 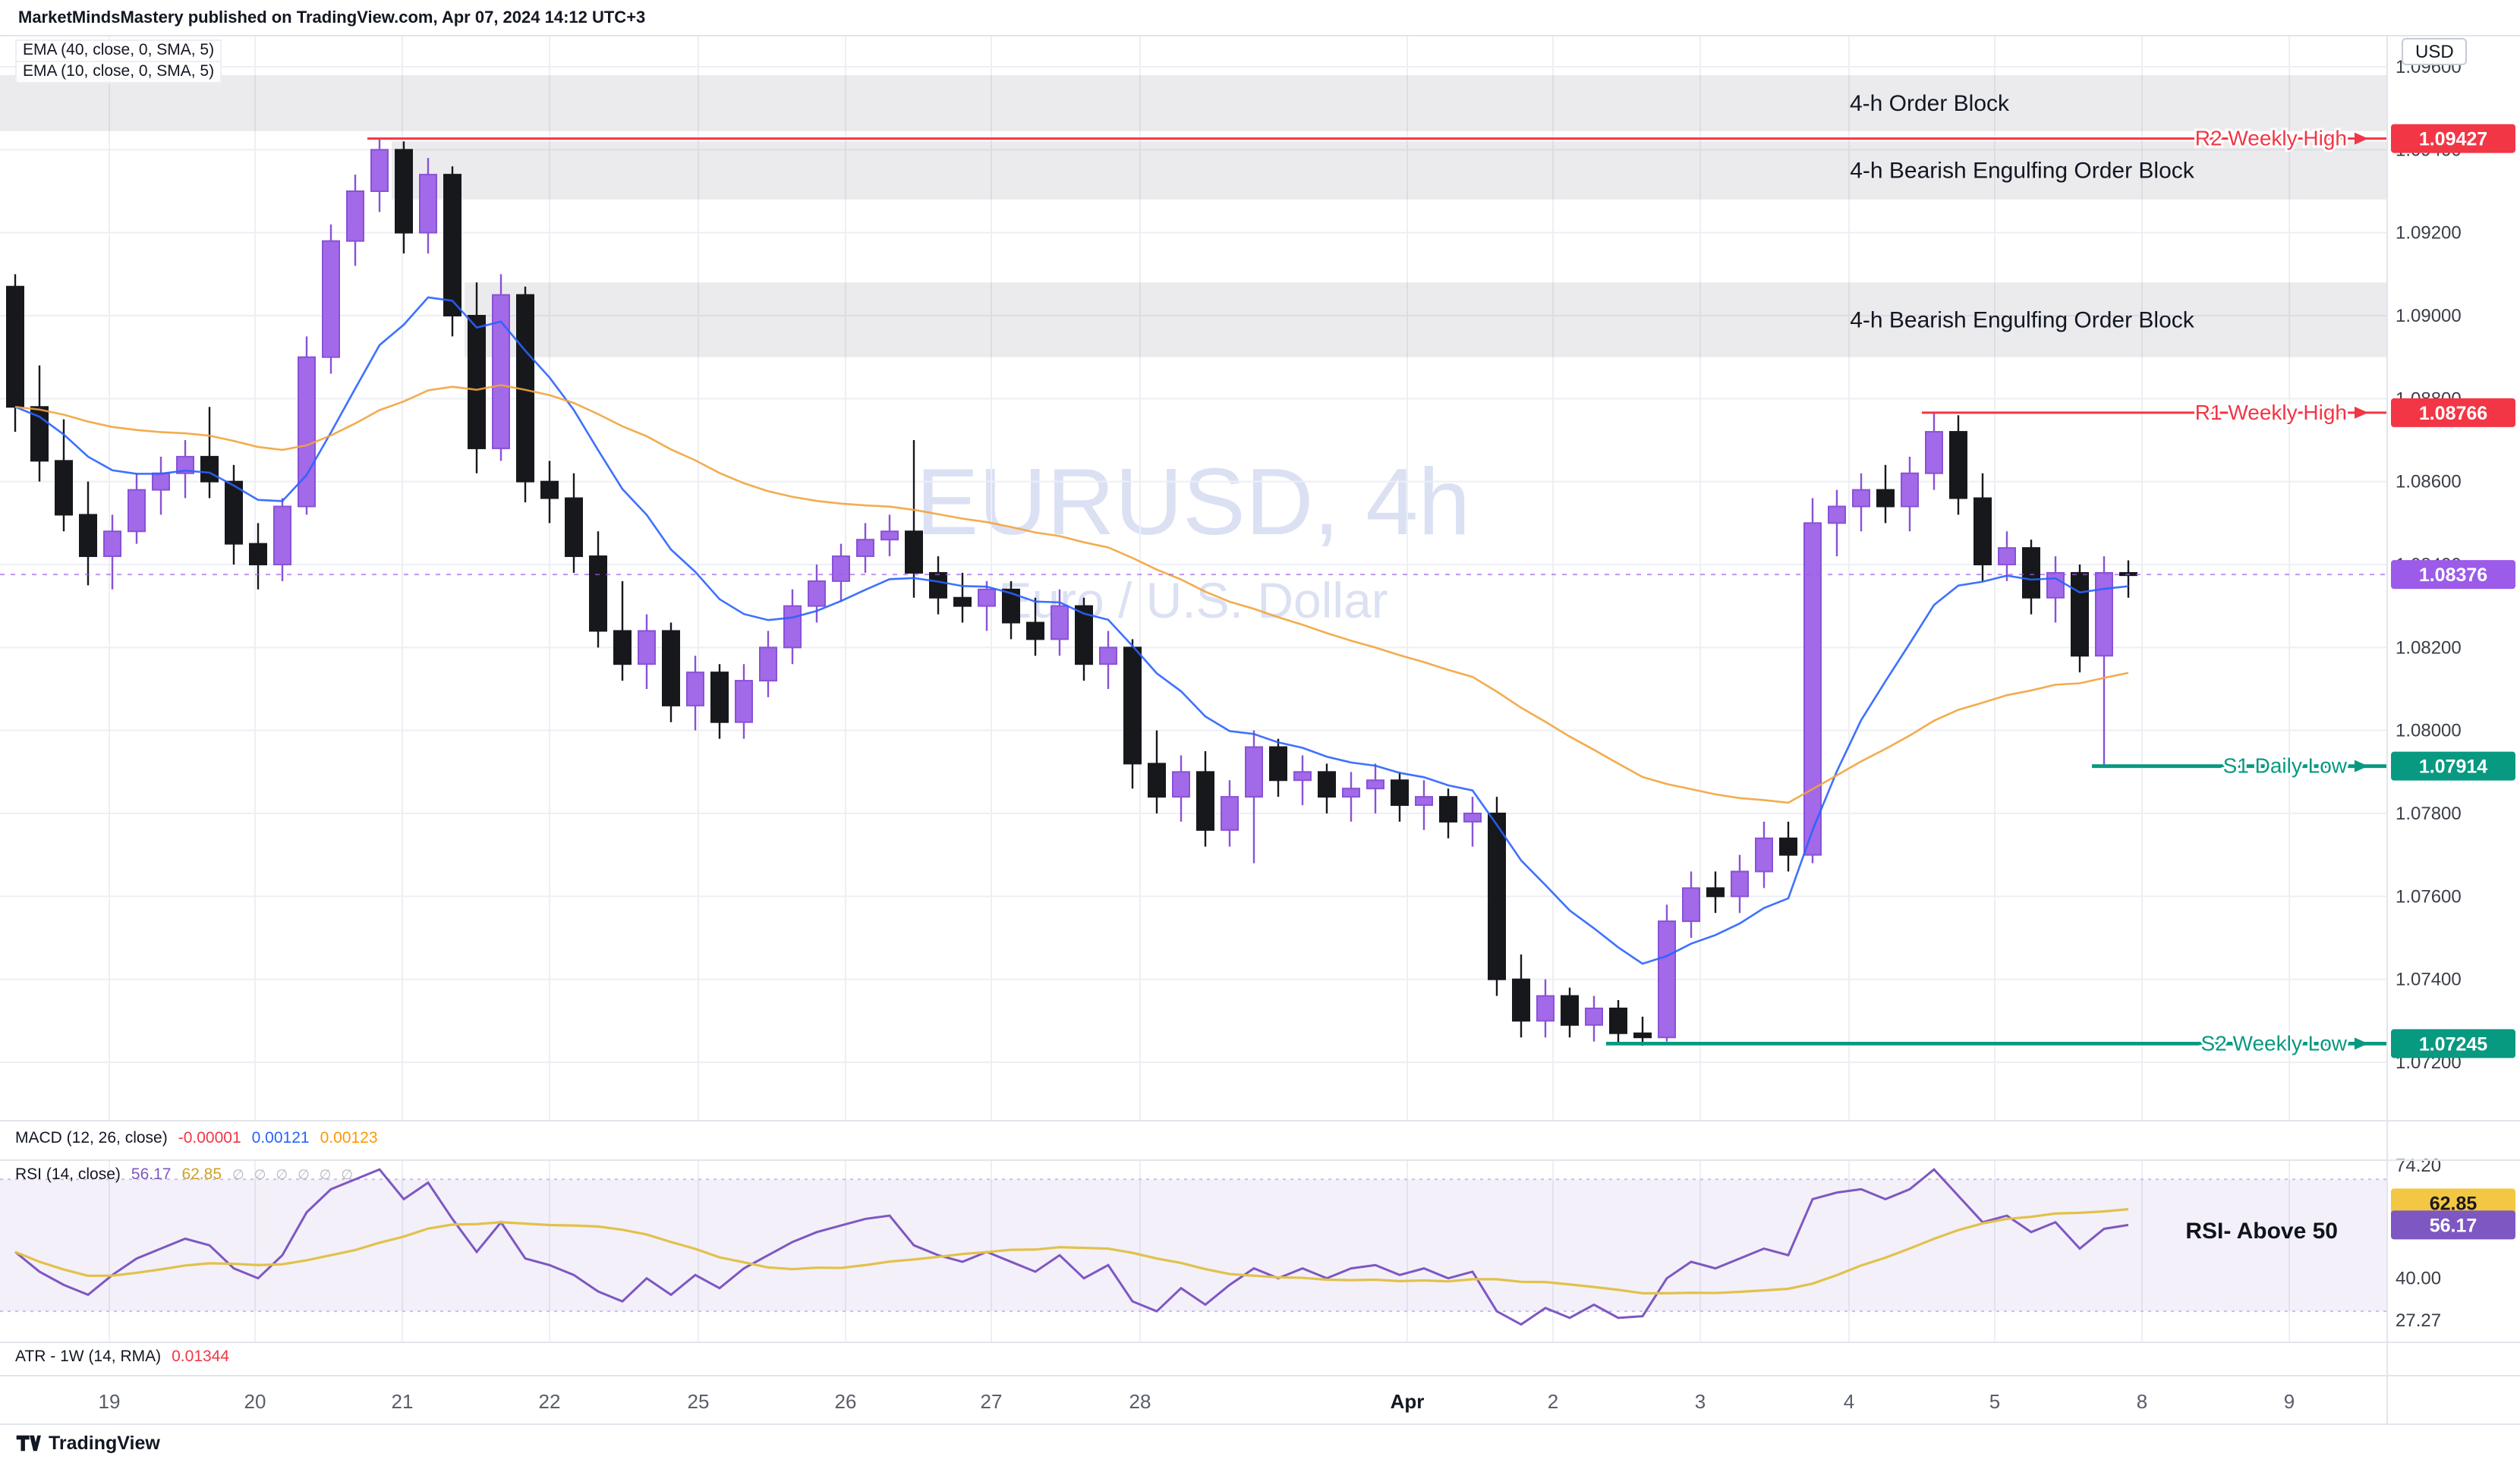 I want to click on time-axis-label: 26, so click(x=846, y=1401).